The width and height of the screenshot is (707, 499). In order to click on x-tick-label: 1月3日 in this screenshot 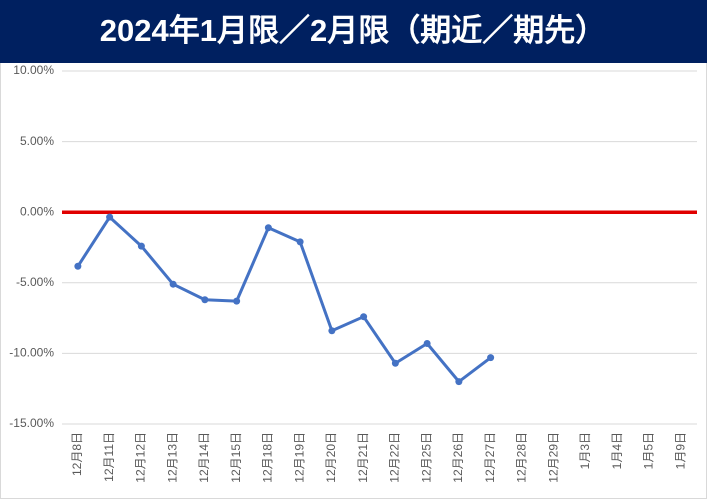, I will do `click(585, 450)`.